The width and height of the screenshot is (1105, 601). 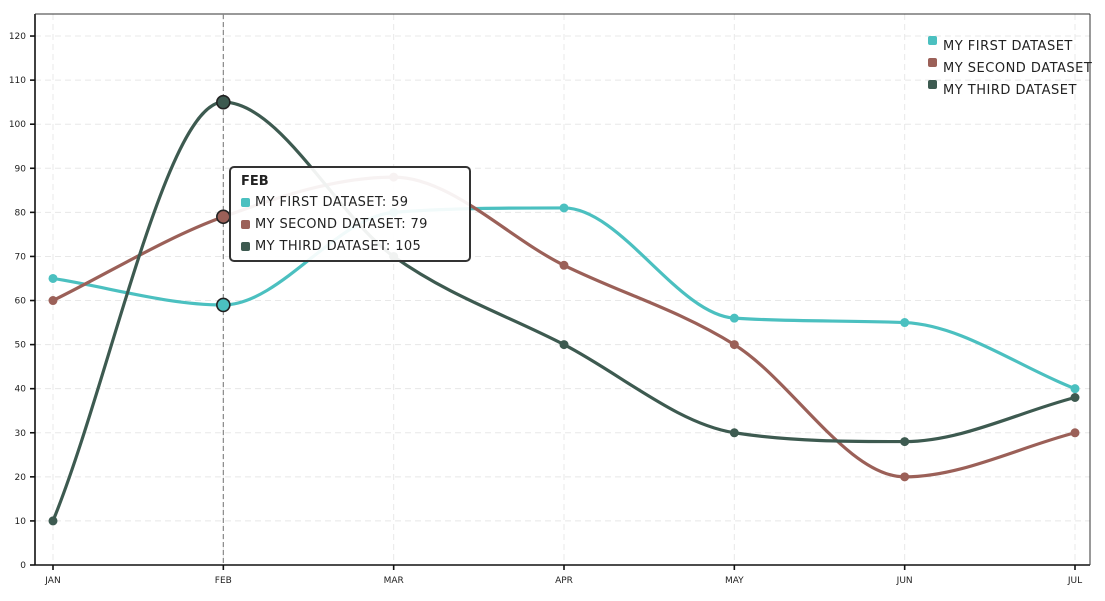 What do you see at coordinates (564, 581) in the screenshot?
I see `x-tick-label: APR` at bounding box center [564, 581].